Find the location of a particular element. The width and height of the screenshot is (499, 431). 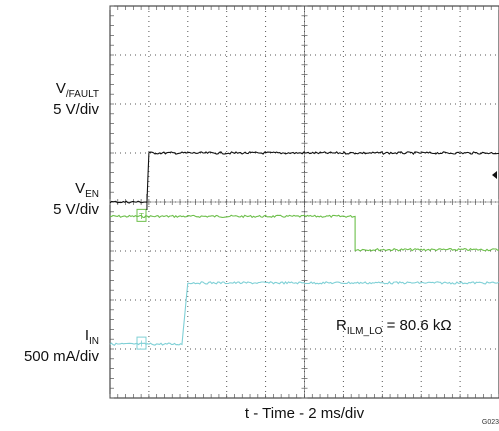

x-axis-label: t - Time - 2 ms/div is located at coordinates (304, 413).